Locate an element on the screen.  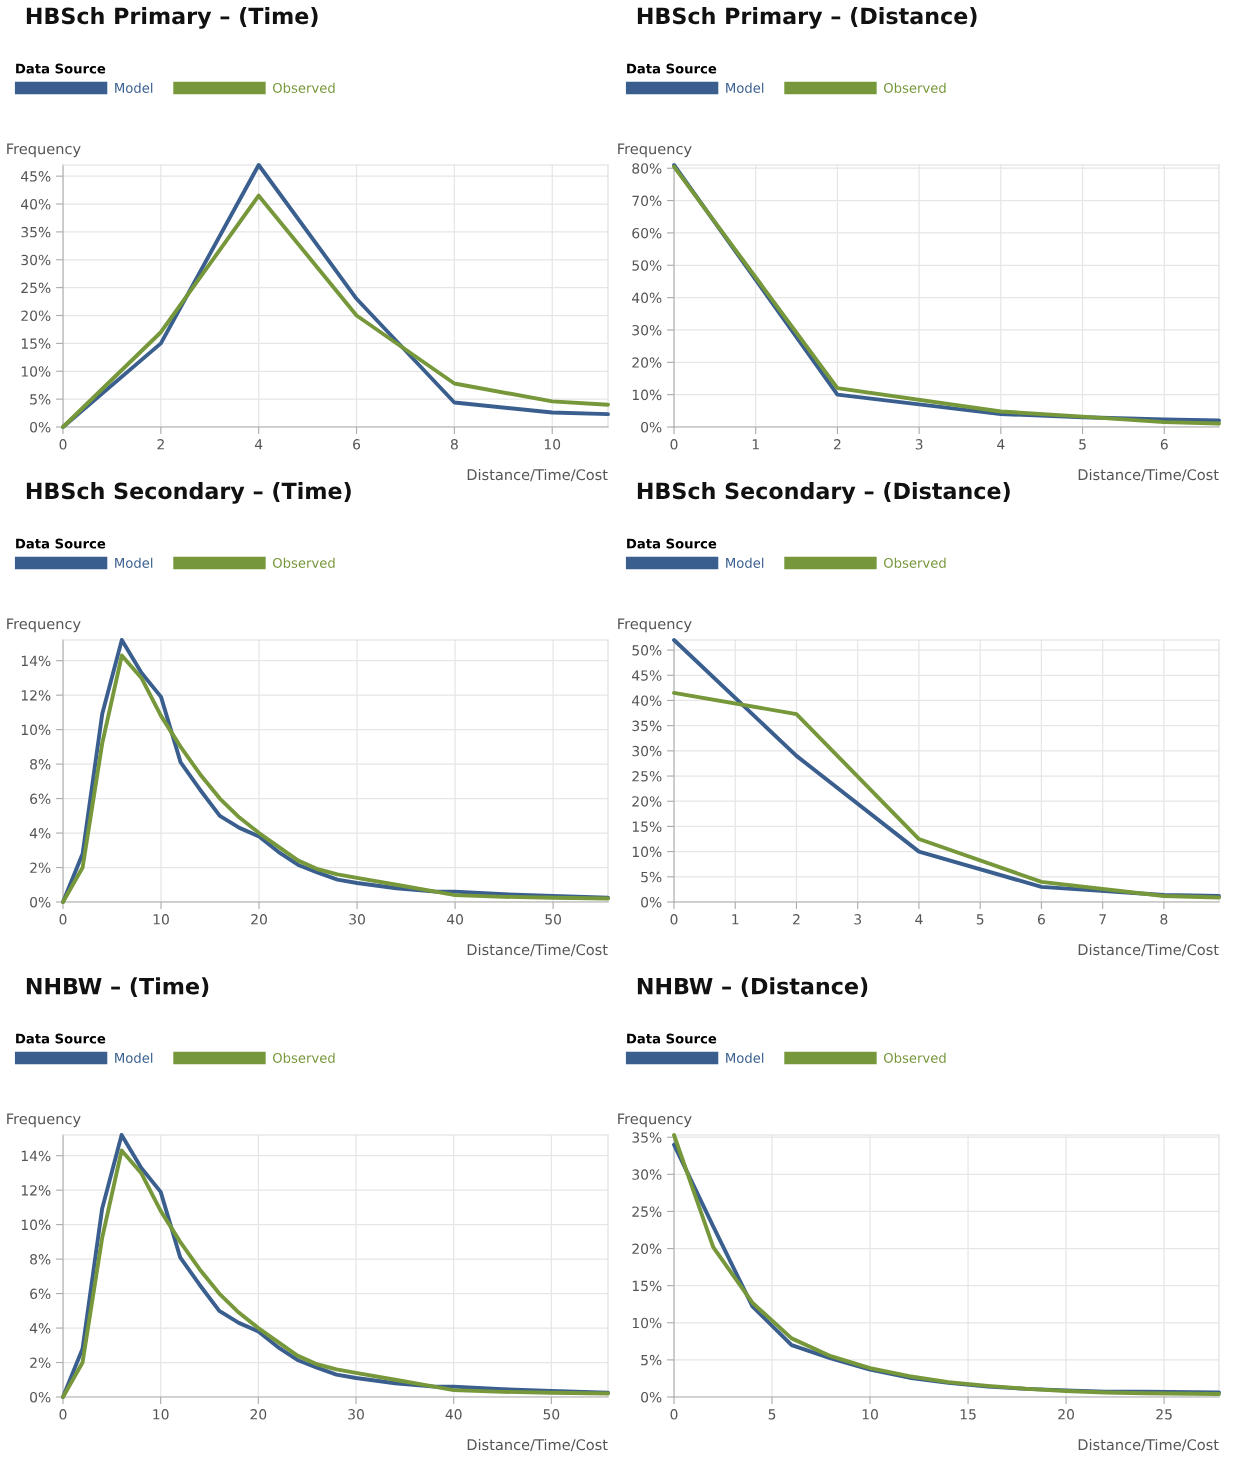
y-tick-label: 60% is located at coordinates (647, 233).